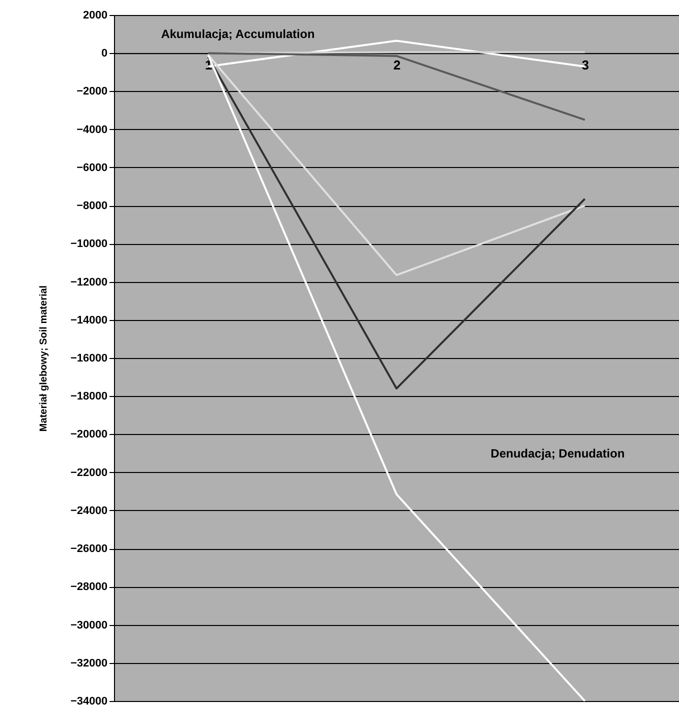 The width and height of the screenshot is (679, 714). I want to click on x-tick-label: 3, so click(585, 65).